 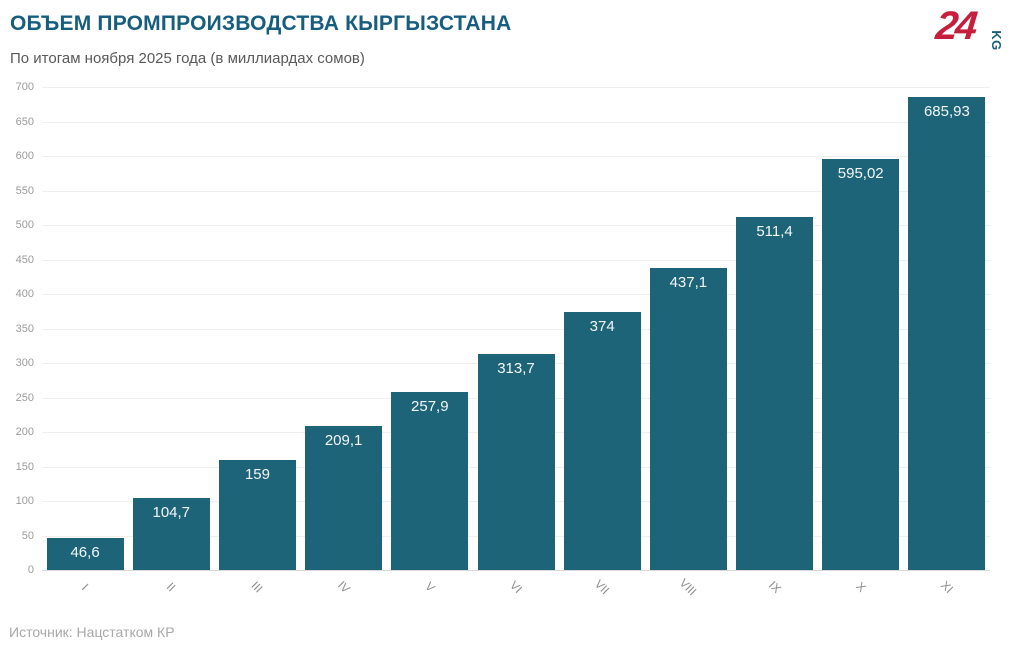 I want to click on bar-value-label: 46,6, so click(x=85, y=552).